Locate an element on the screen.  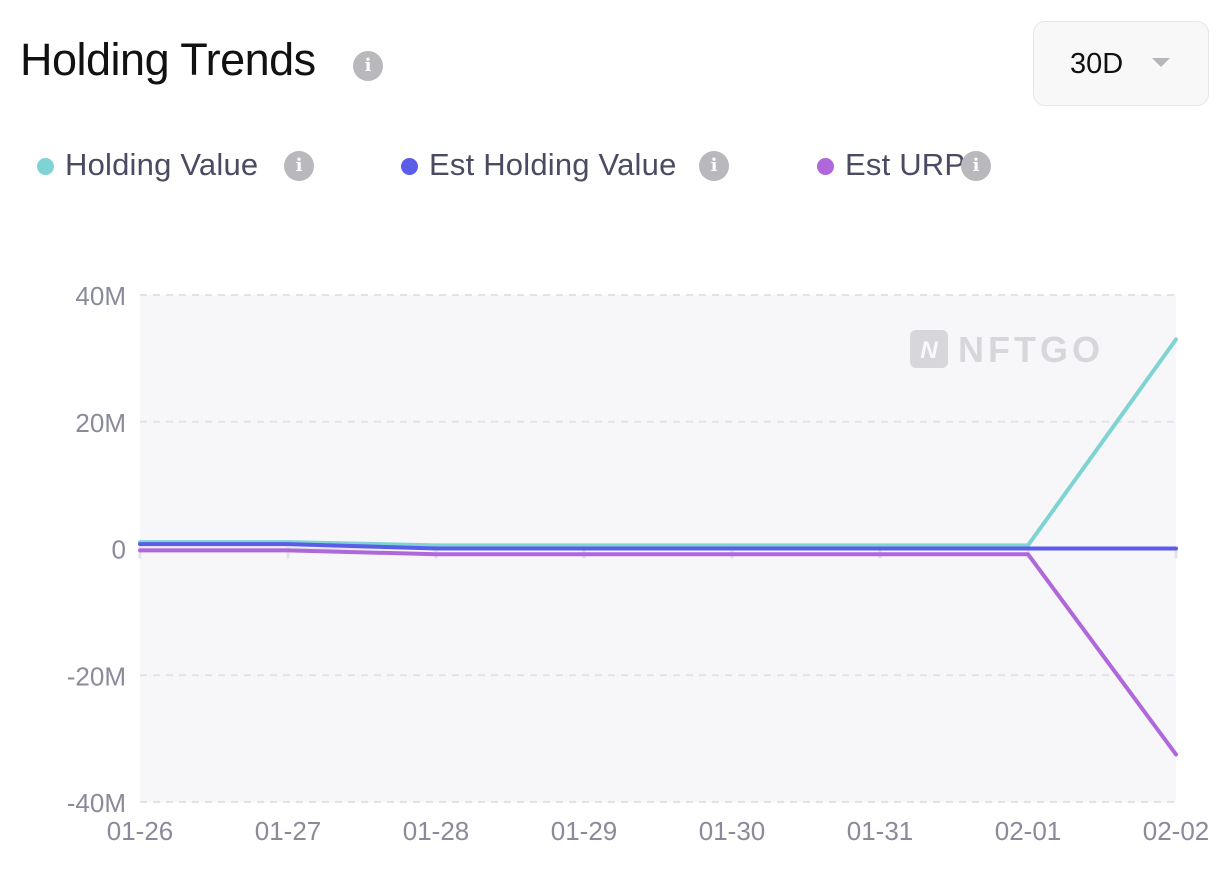
nftgo-logo-icon is located at coordinates (929, 349).